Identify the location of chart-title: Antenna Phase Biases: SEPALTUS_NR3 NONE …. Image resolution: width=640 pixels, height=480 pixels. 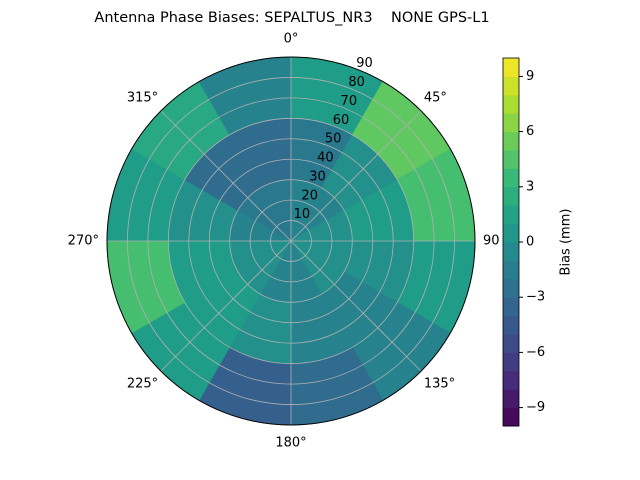
(291, 18).